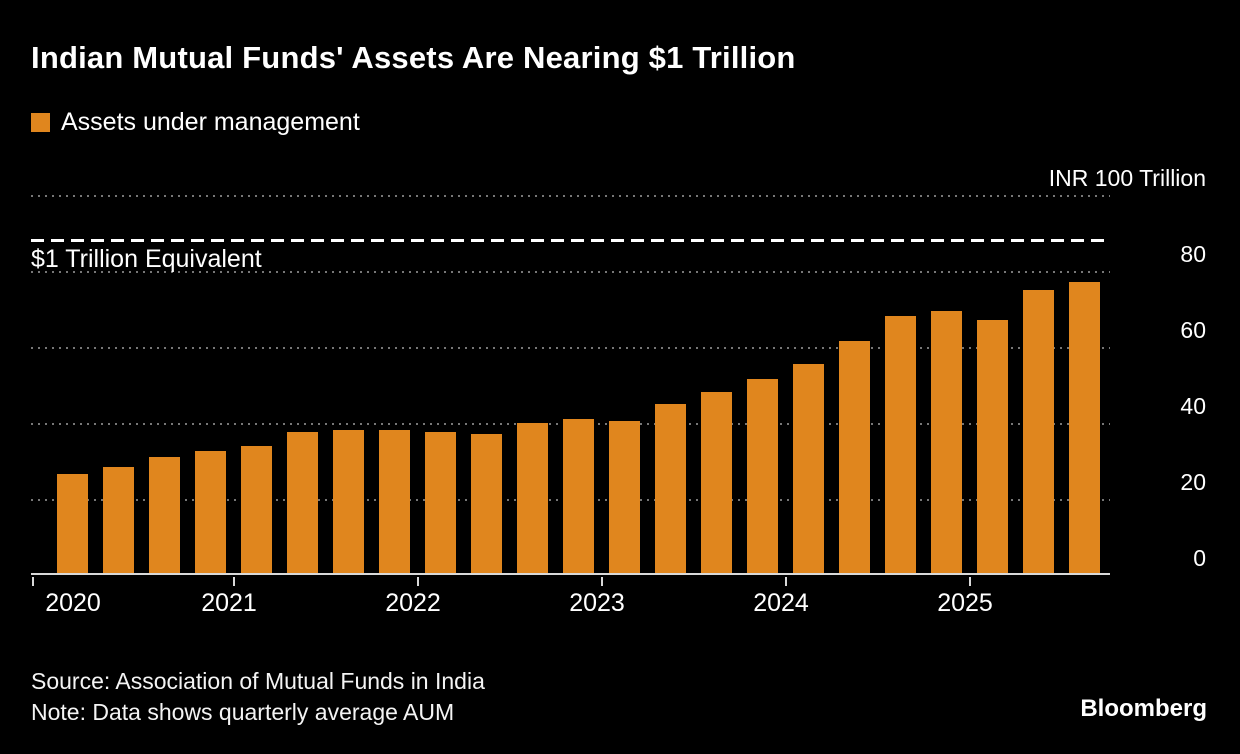  Describe the element at coordinates (570, 574) in the screenshot. I see `x-axis-line` at that location.